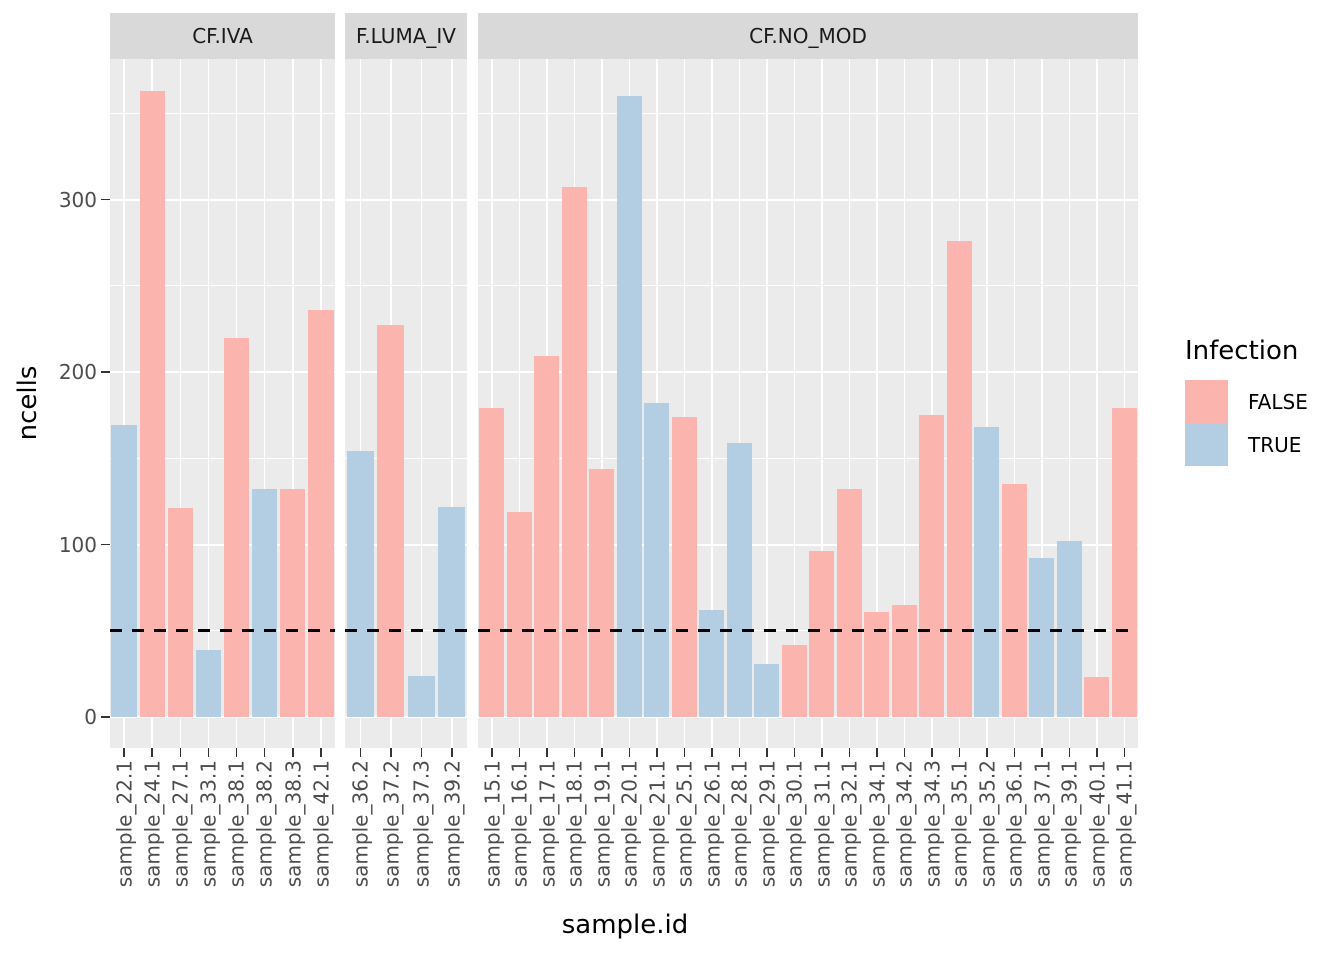 The width and height of the screenshot is (1344, 960). I want to click on x-tick-label: sample_37.2, so click(390, 824).